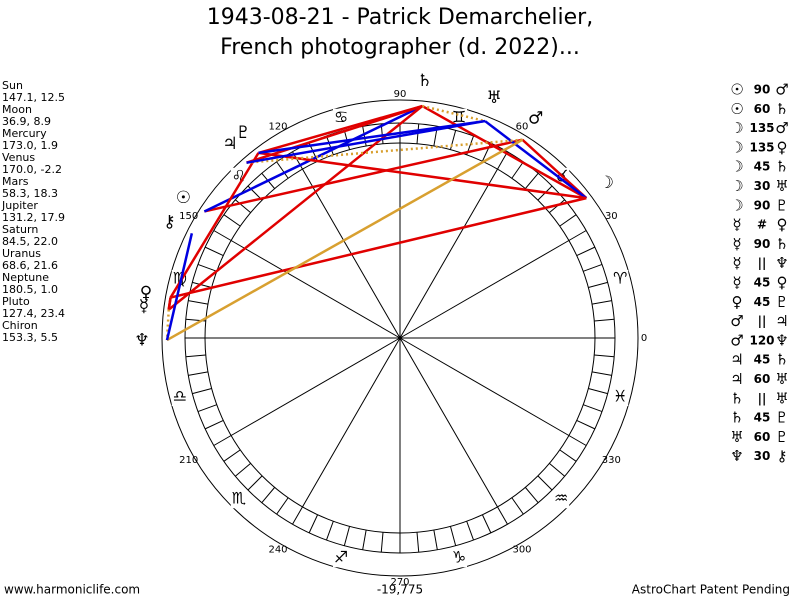  Describe the element at coordinates (761, 340) in the screenshot. I see `aspect-angle: 120` at that location.